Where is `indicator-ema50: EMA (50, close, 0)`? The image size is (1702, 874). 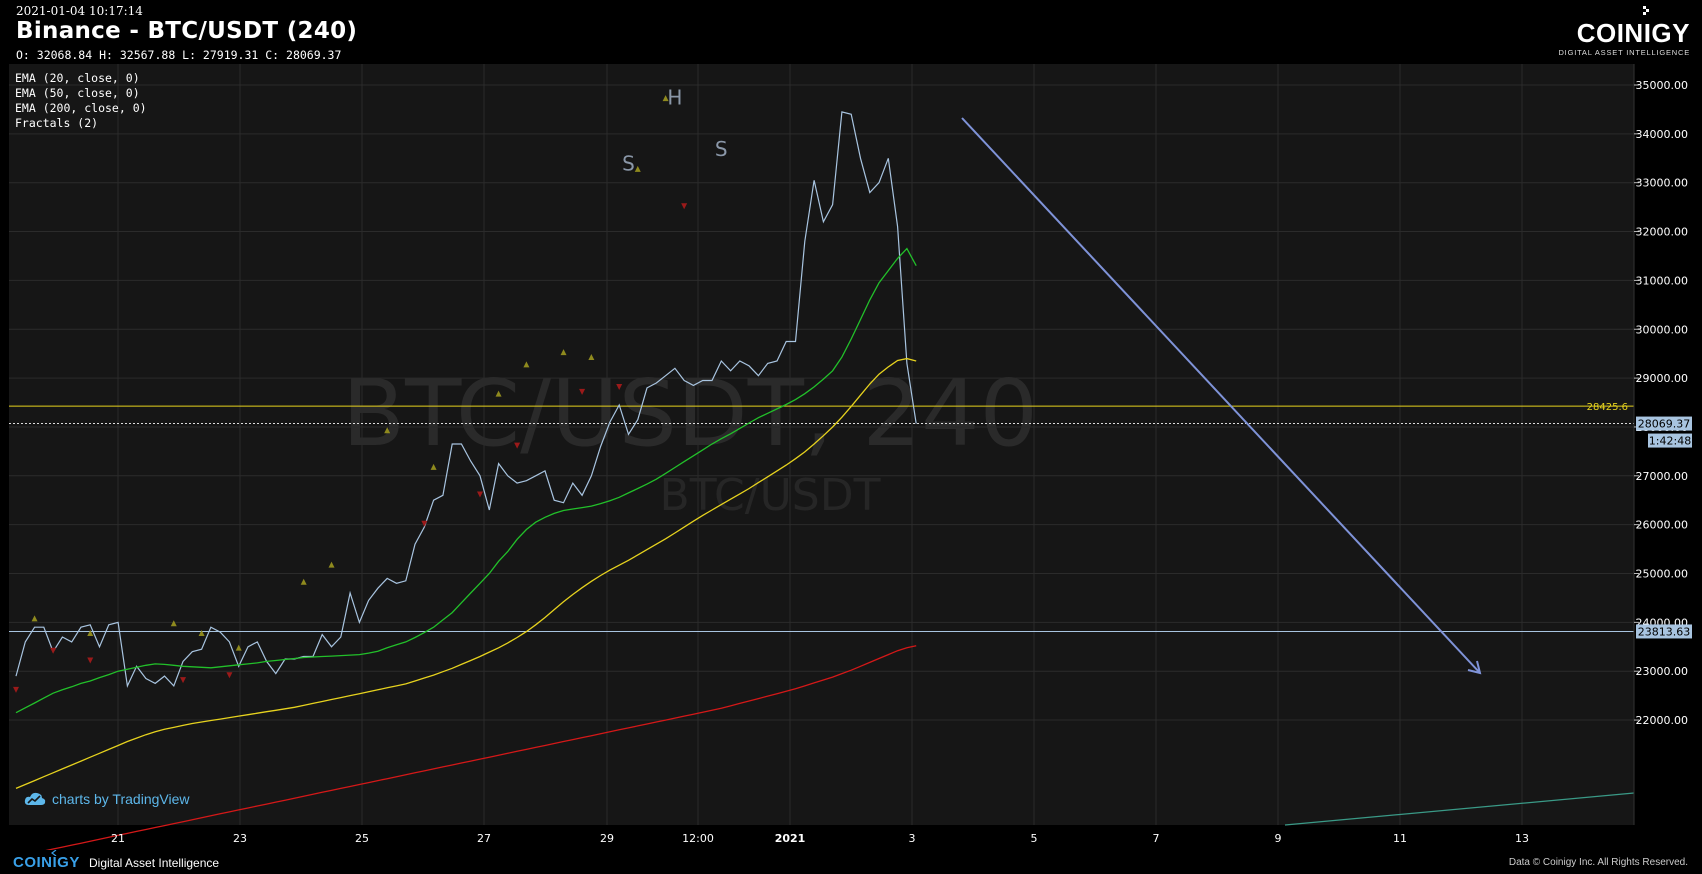
indicator-ema50: EMA (50, close, 0) is located at coordinates (77, 93).